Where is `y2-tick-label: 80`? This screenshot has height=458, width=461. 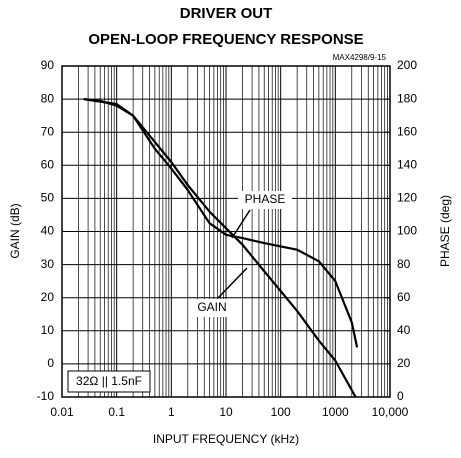 y2-tick-label: 80 is located at coordinates (404, 264).